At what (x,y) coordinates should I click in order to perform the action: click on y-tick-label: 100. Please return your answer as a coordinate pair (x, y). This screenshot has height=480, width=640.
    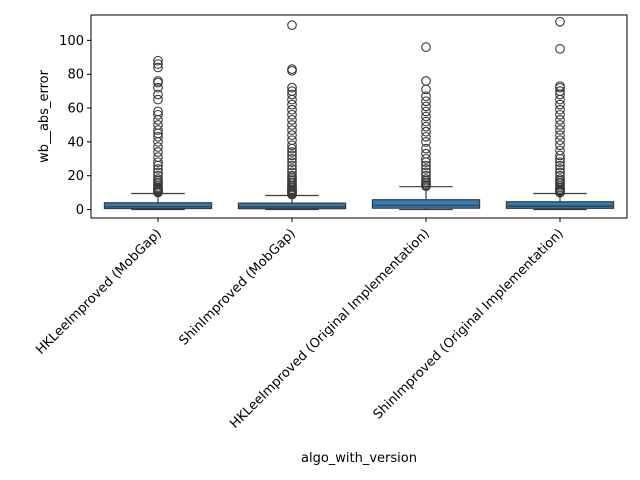
    Looking at the image, I should click on (71, 41).